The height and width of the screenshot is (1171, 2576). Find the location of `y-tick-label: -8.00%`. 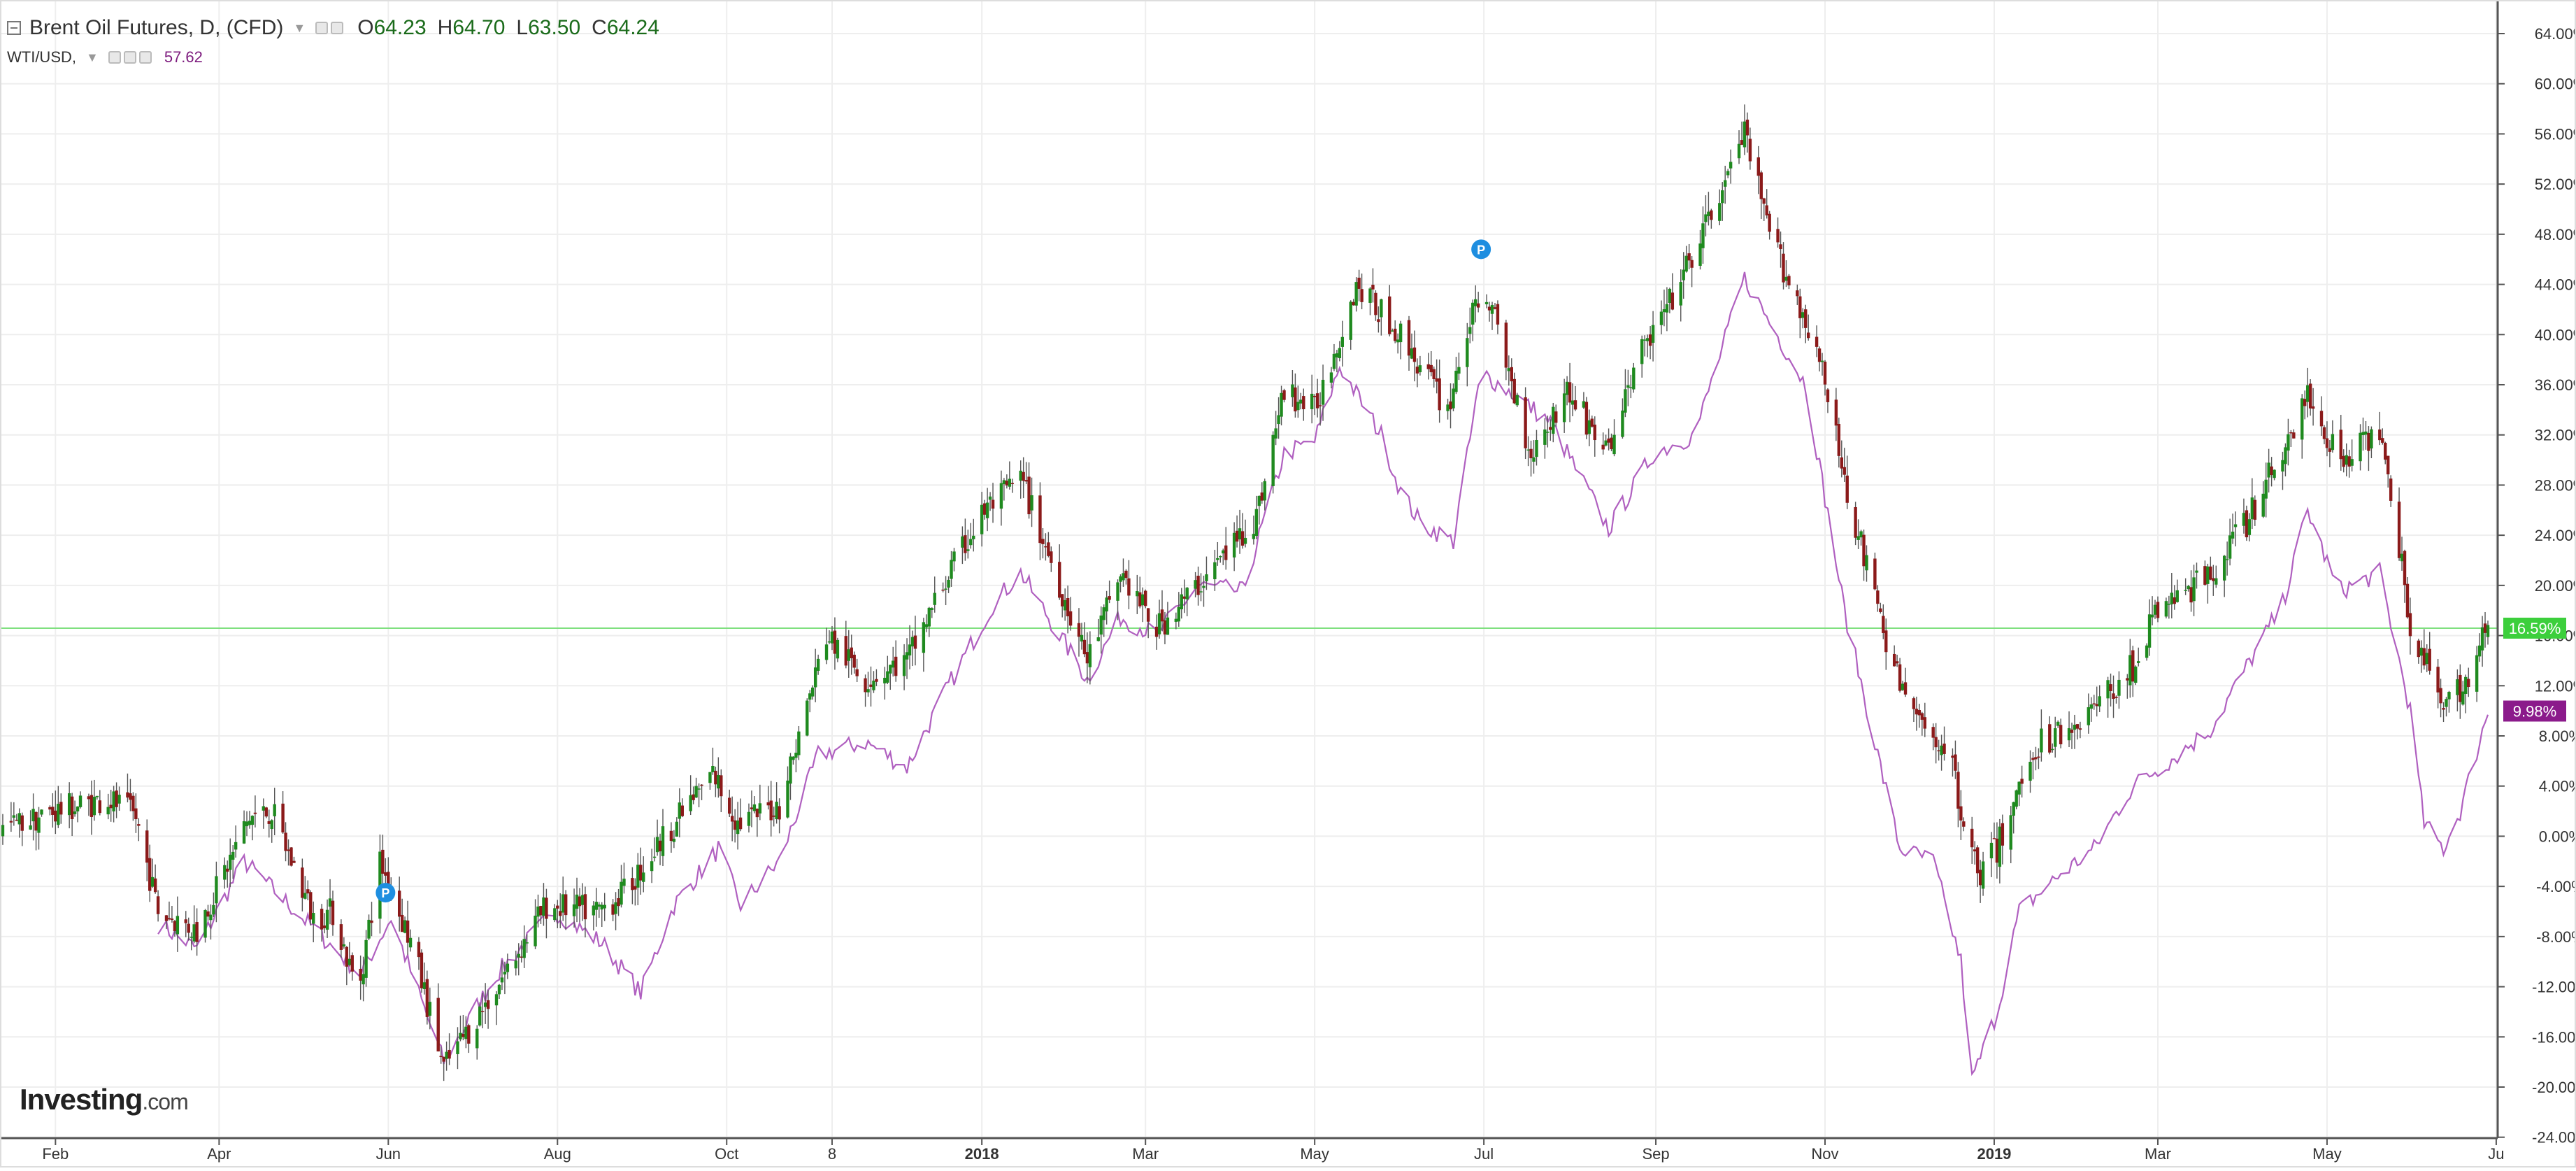

y-tick-label: -8.00% is located at coordinates (2556, 937).